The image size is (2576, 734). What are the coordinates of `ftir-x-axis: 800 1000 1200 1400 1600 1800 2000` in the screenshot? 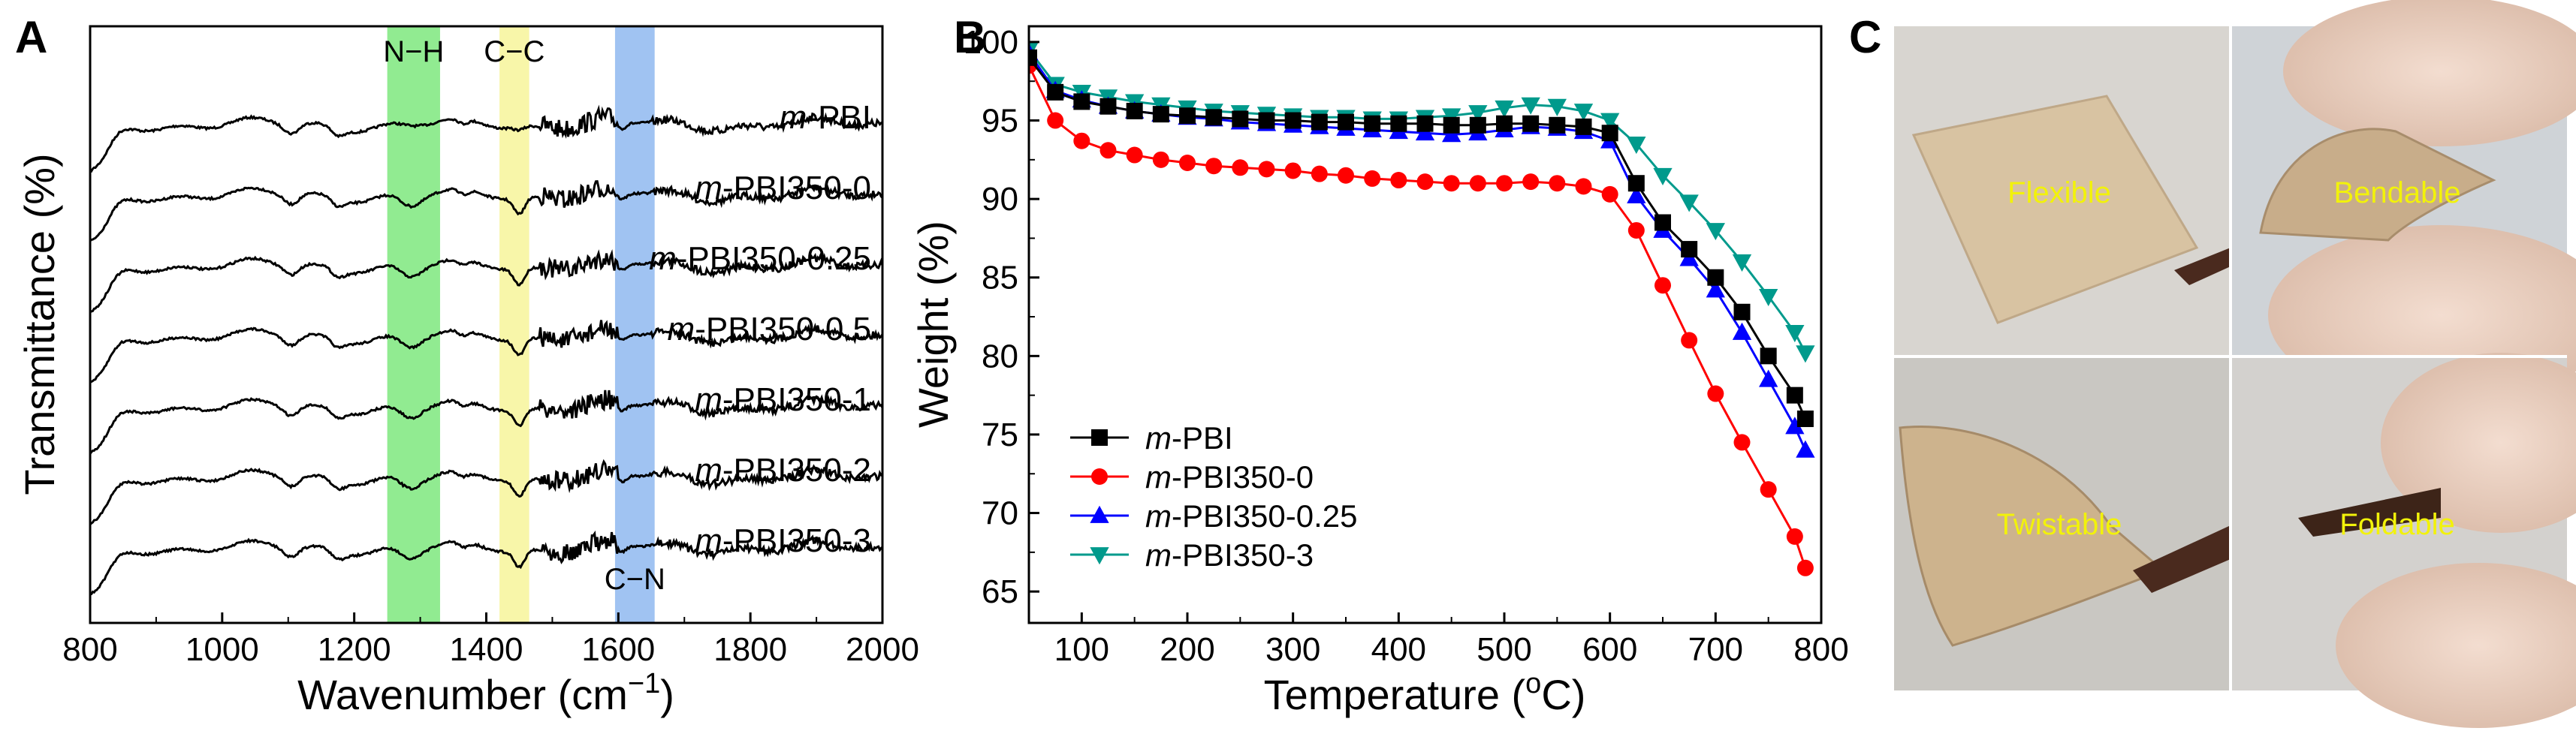 It's located at (490, 640).